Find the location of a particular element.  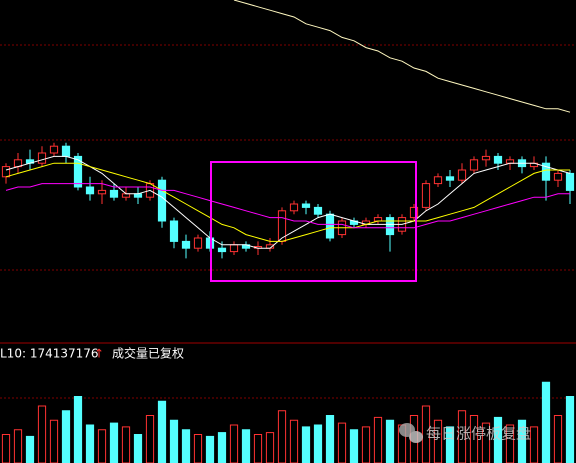

highlight-box is located at coordinates (313, 221).